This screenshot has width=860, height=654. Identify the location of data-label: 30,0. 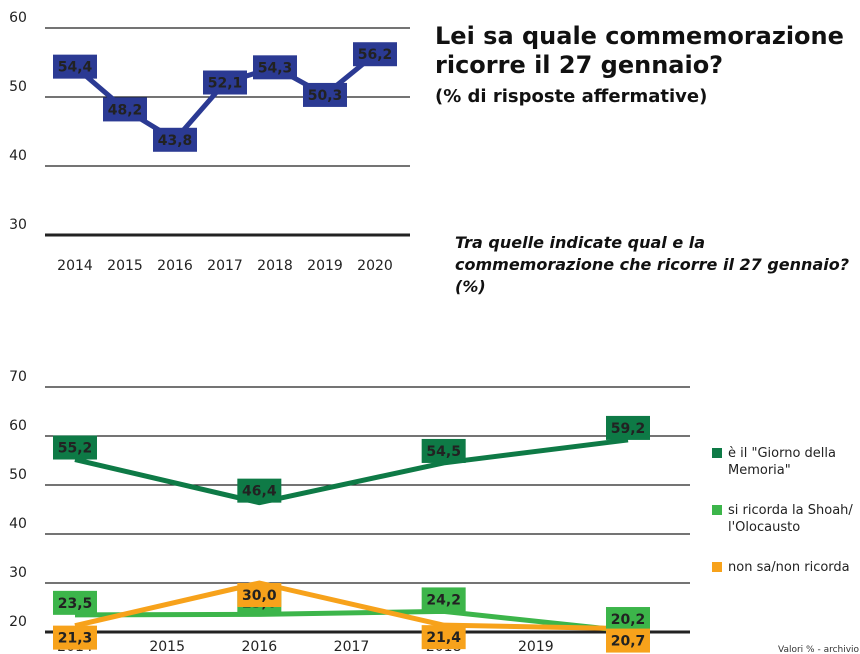
(259, 596).